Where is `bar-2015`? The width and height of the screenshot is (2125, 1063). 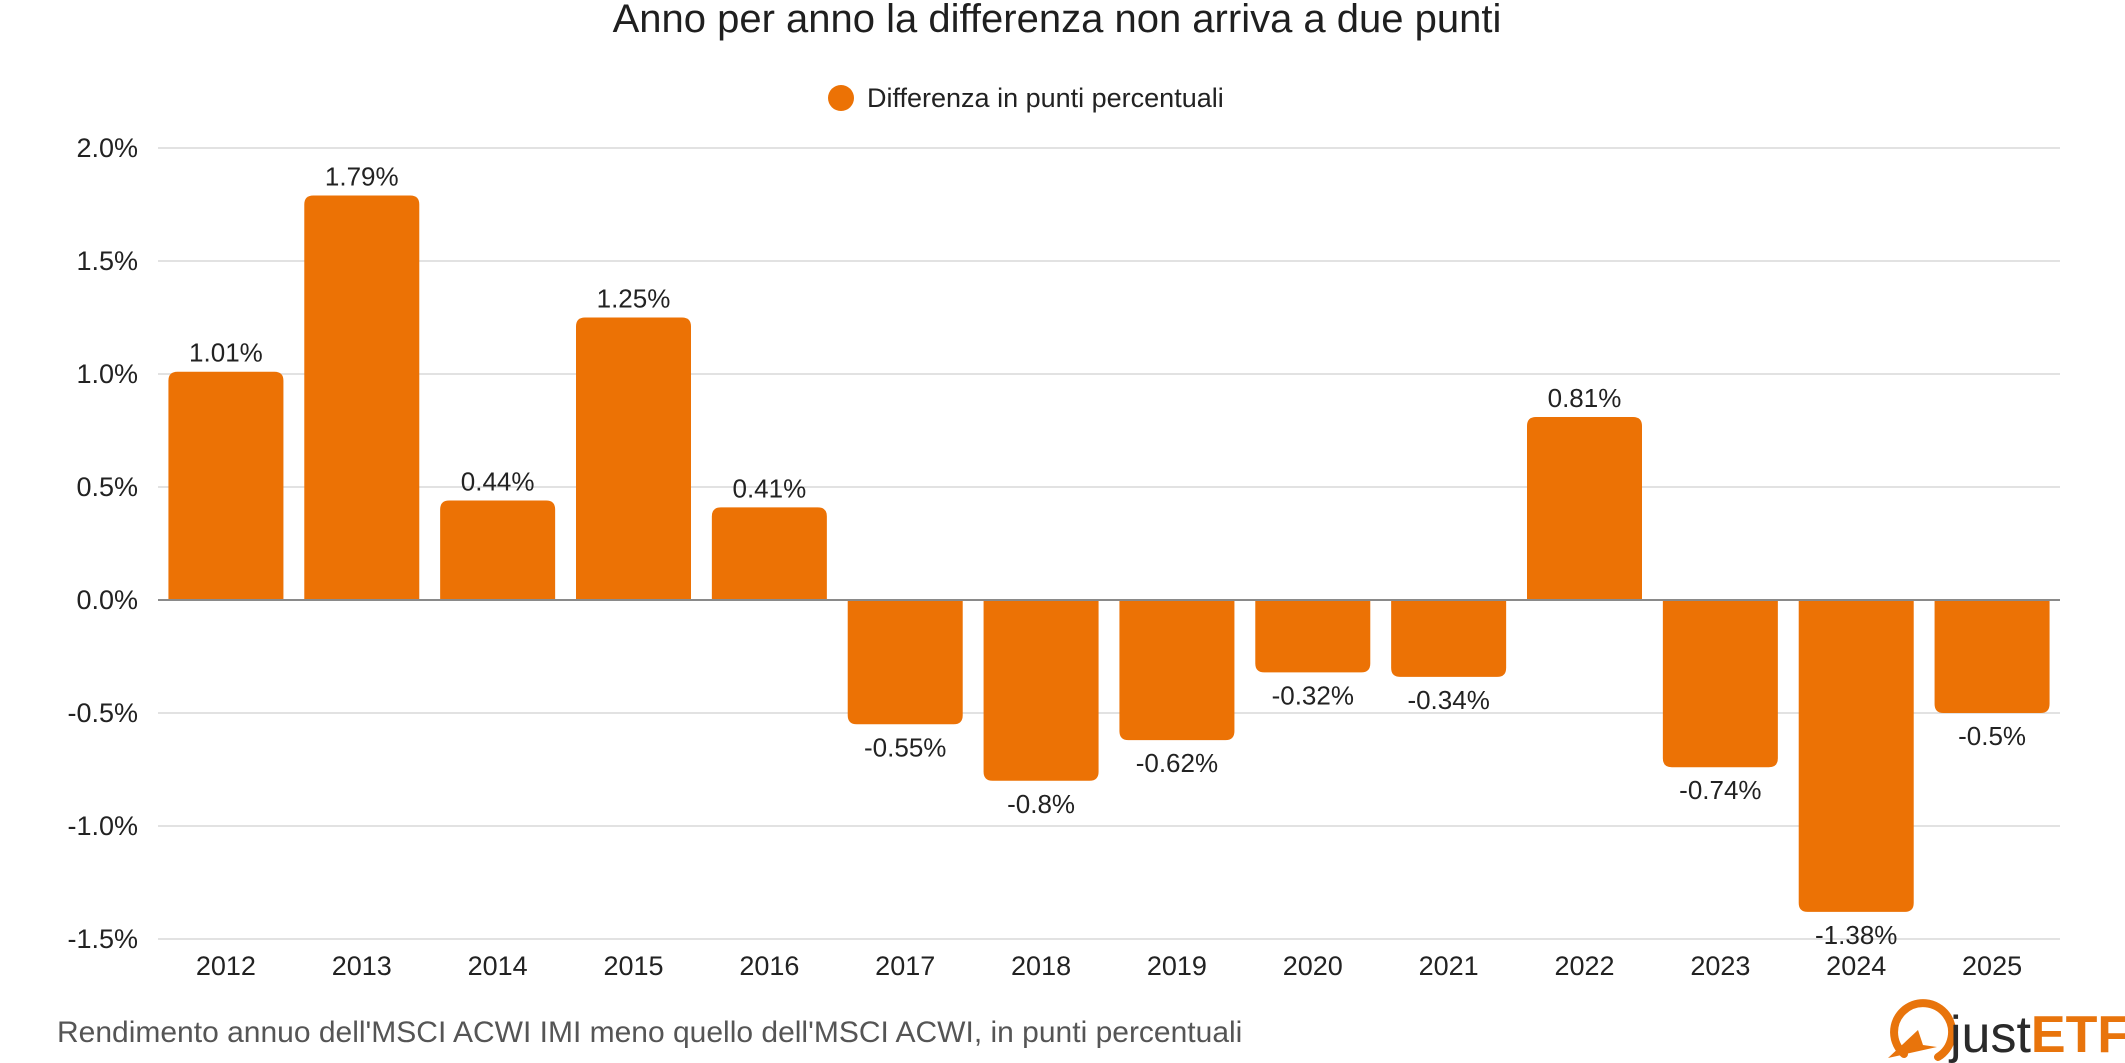
bar-2015 is located at coordinates (633, 458).